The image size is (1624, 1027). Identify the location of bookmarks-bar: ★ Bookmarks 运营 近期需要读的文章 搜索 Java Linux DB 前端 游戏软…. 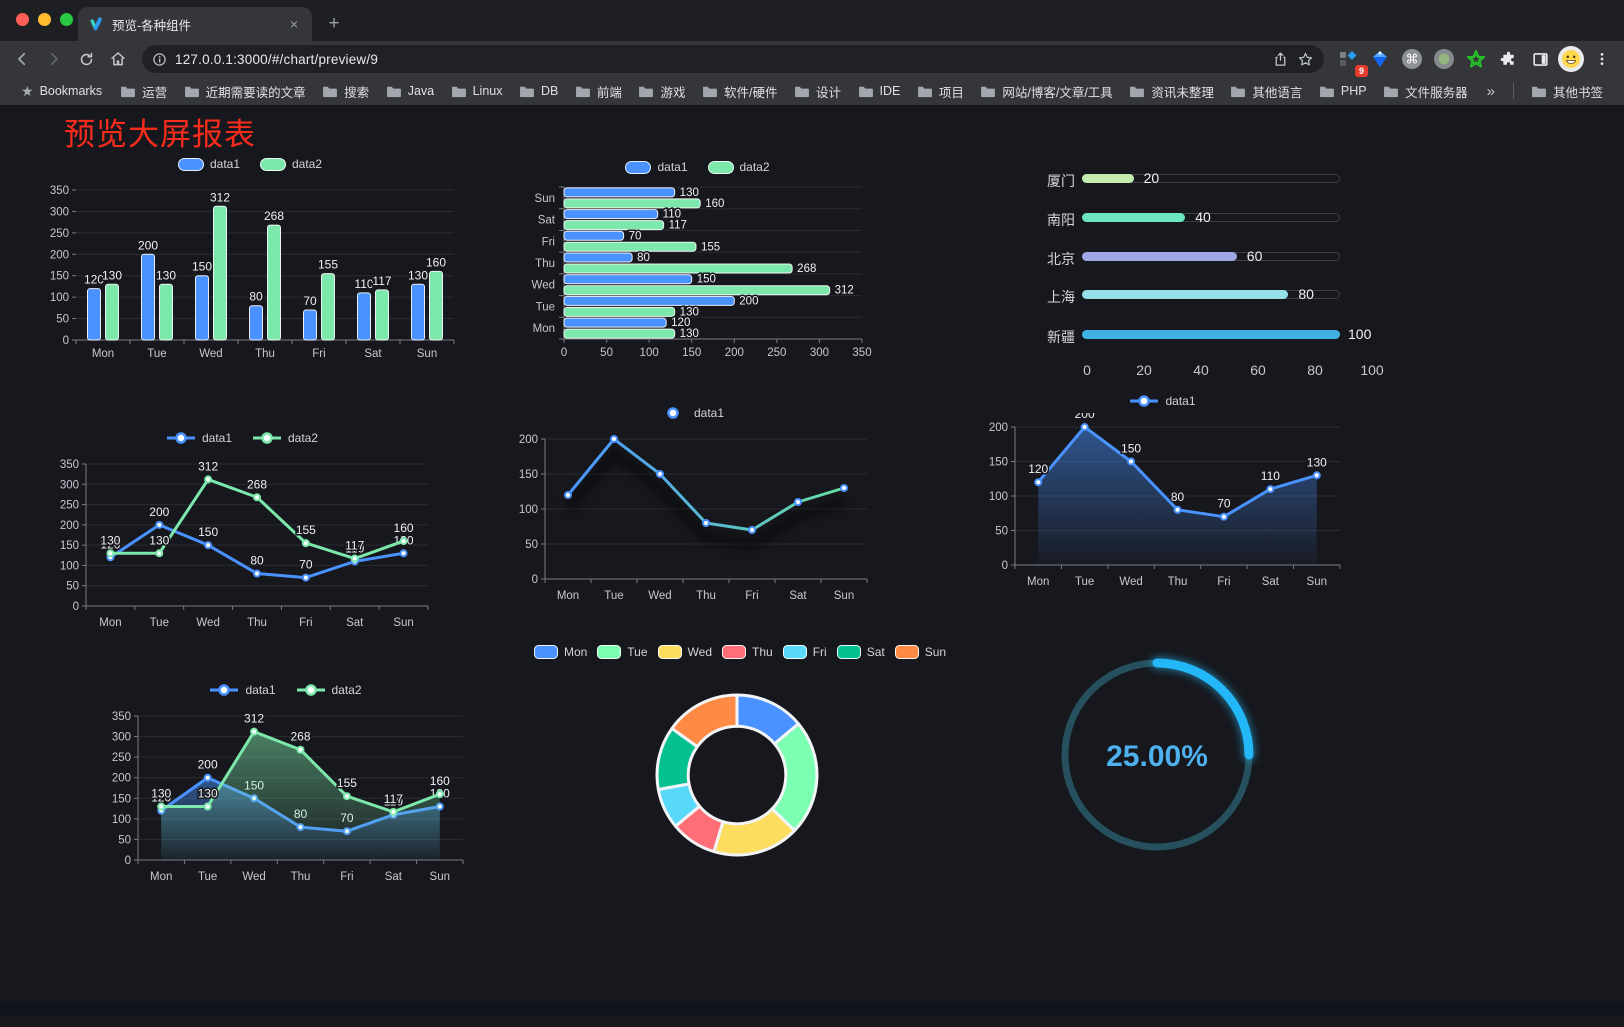
(812, 91).